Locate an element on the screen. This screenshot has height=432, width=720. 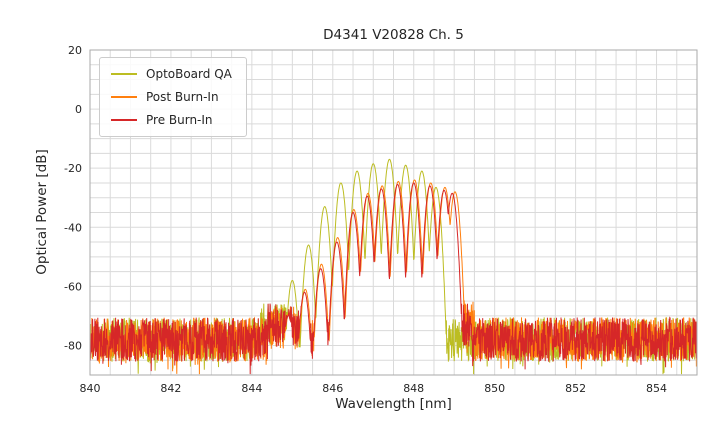
y-axis-label: Optical Power [dB] is located at coordinates (42, 212).